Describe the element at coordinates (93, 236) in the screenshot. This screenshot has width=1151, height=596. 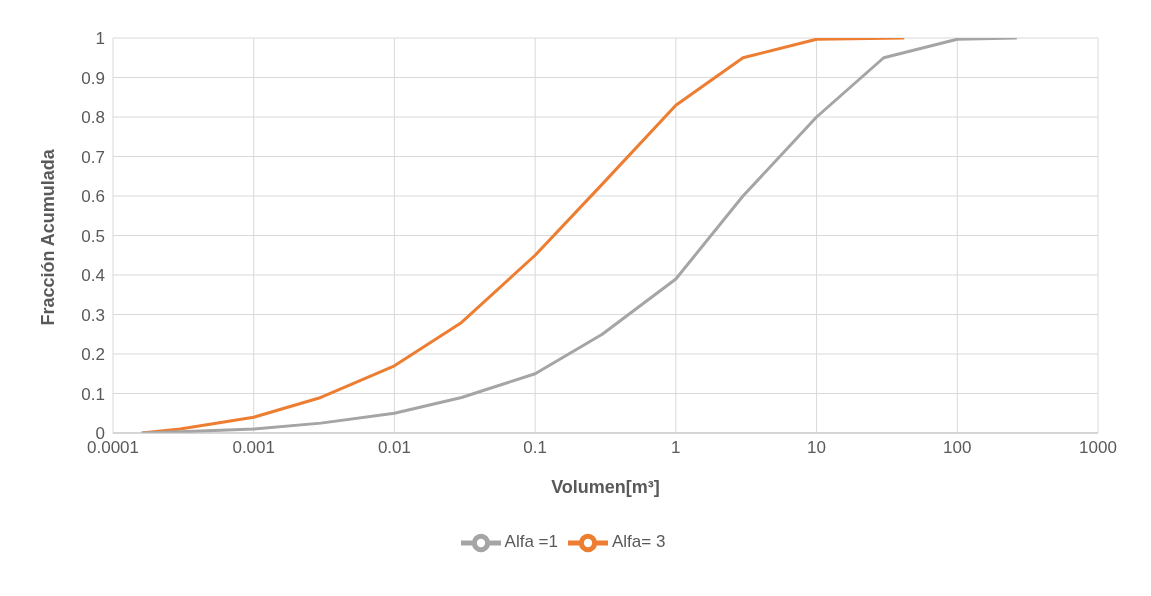
I see `y-tick-label: 0.5` at that location.